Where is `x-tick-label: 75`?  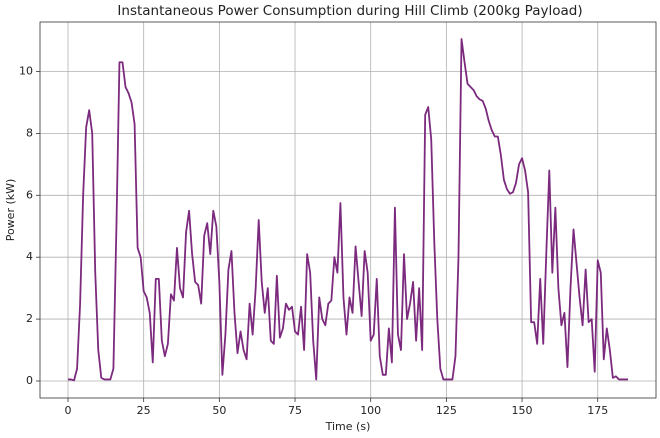
x-tick-label: 75 is located at coordinates (295, 410).